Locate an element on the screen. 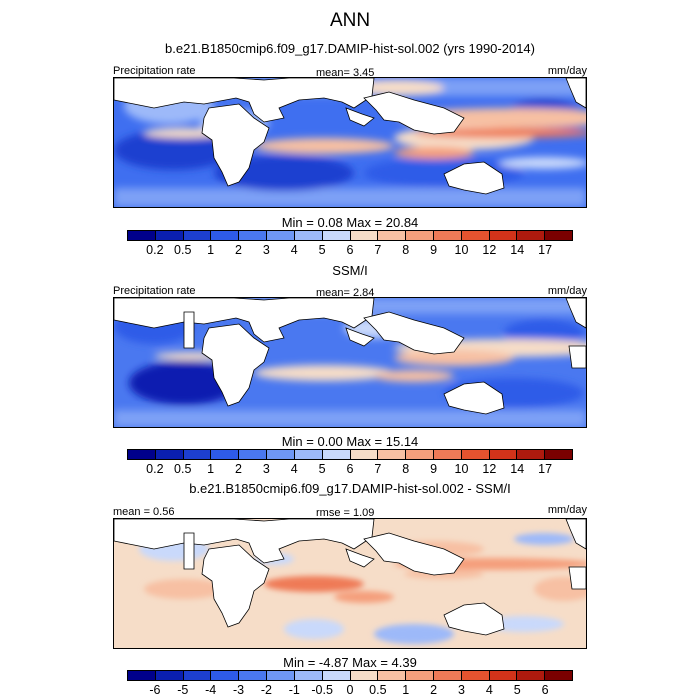 Image resolution: width=700 pixels, height=700 pixels. panel3-land is located at coordinates (350, 577).